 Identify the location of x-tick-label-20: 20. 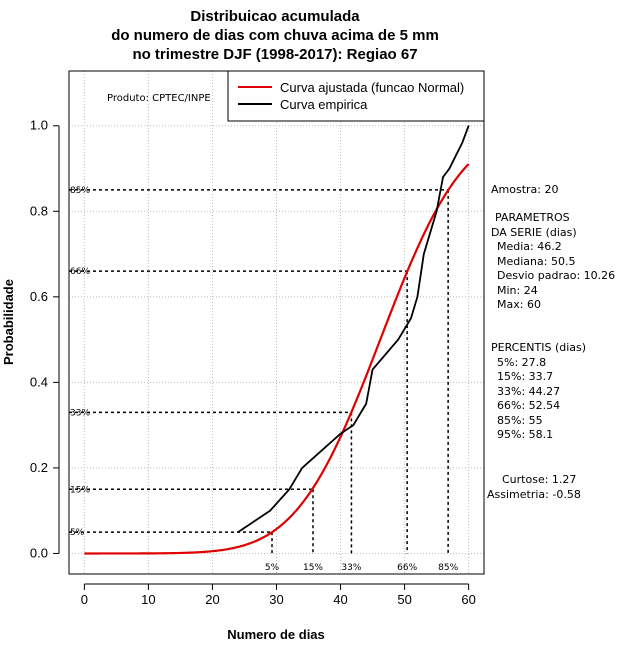
(212, 599).